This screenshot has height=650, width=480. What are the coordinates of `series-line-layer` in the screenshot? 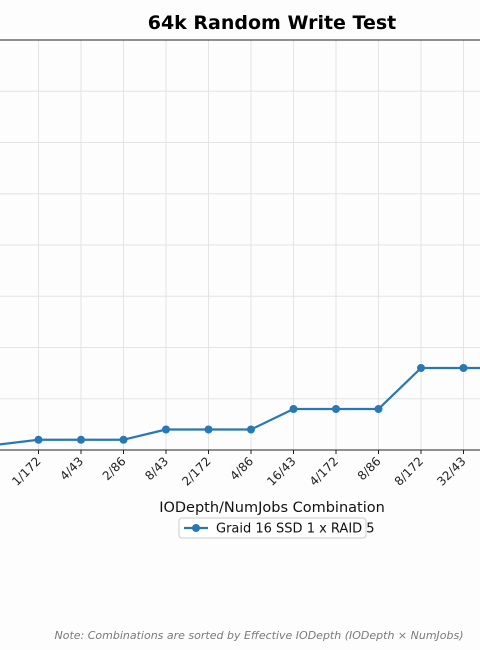 It's located at (240, 406).